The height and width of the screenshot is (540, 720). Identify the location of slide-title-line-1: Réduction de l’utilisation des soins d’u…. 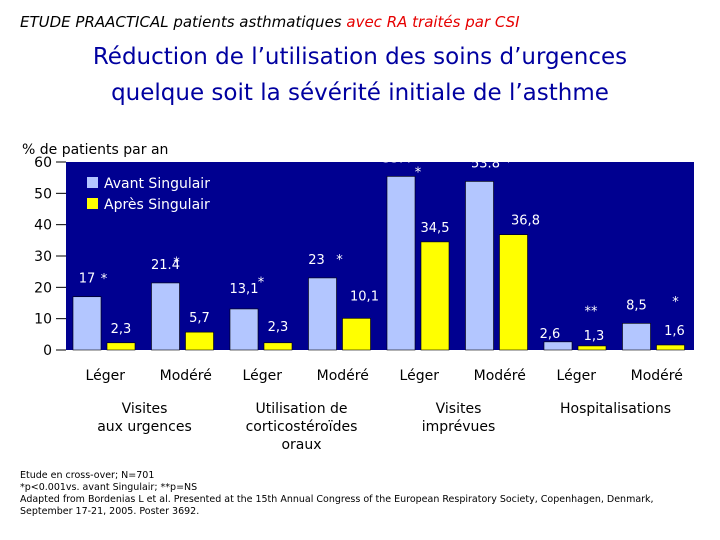
(360, 57).